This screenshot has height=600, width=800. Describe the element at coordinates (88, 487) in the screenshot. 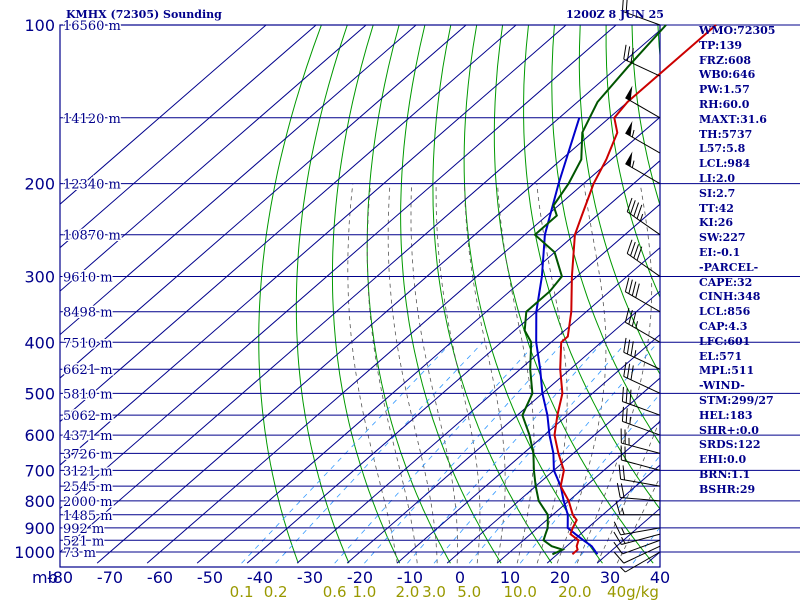

I see `height-label: 2545 m` at that location.